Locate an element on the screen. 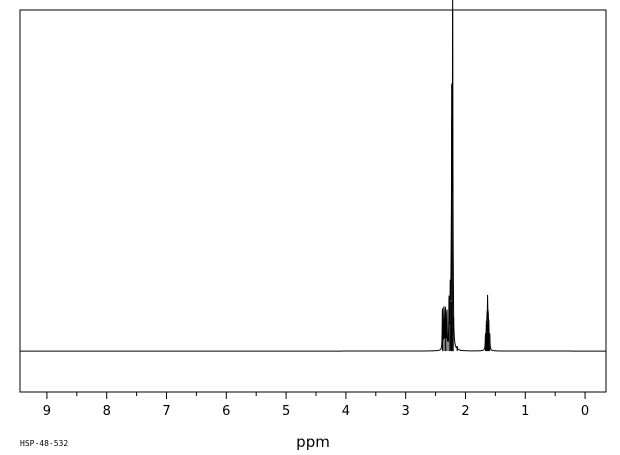 The image size is (620, 455). spectrum-code-label: HSP-48-532 is located at coordinates (44, 443).